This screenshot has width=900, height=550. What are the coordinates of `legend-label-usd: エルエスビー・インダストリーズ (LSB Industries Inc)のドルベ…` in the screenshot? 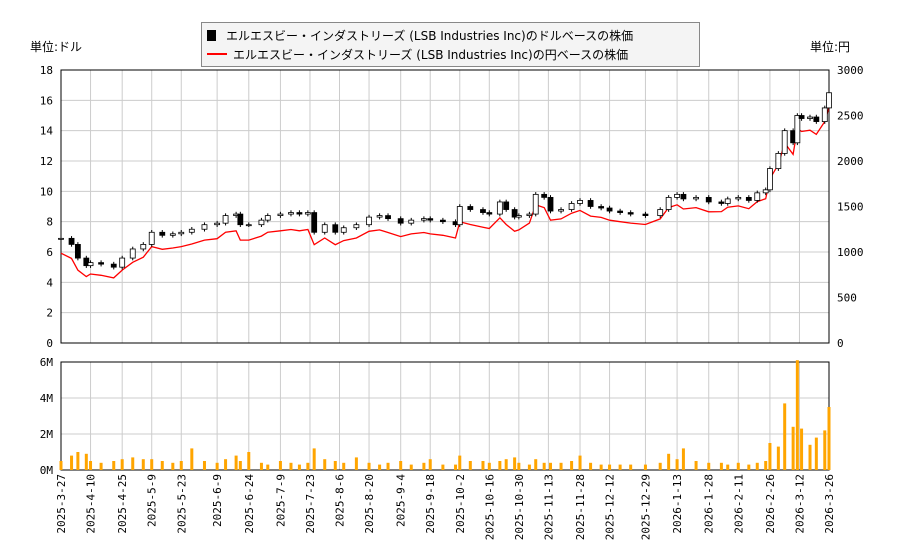 It's located at (430, 36).